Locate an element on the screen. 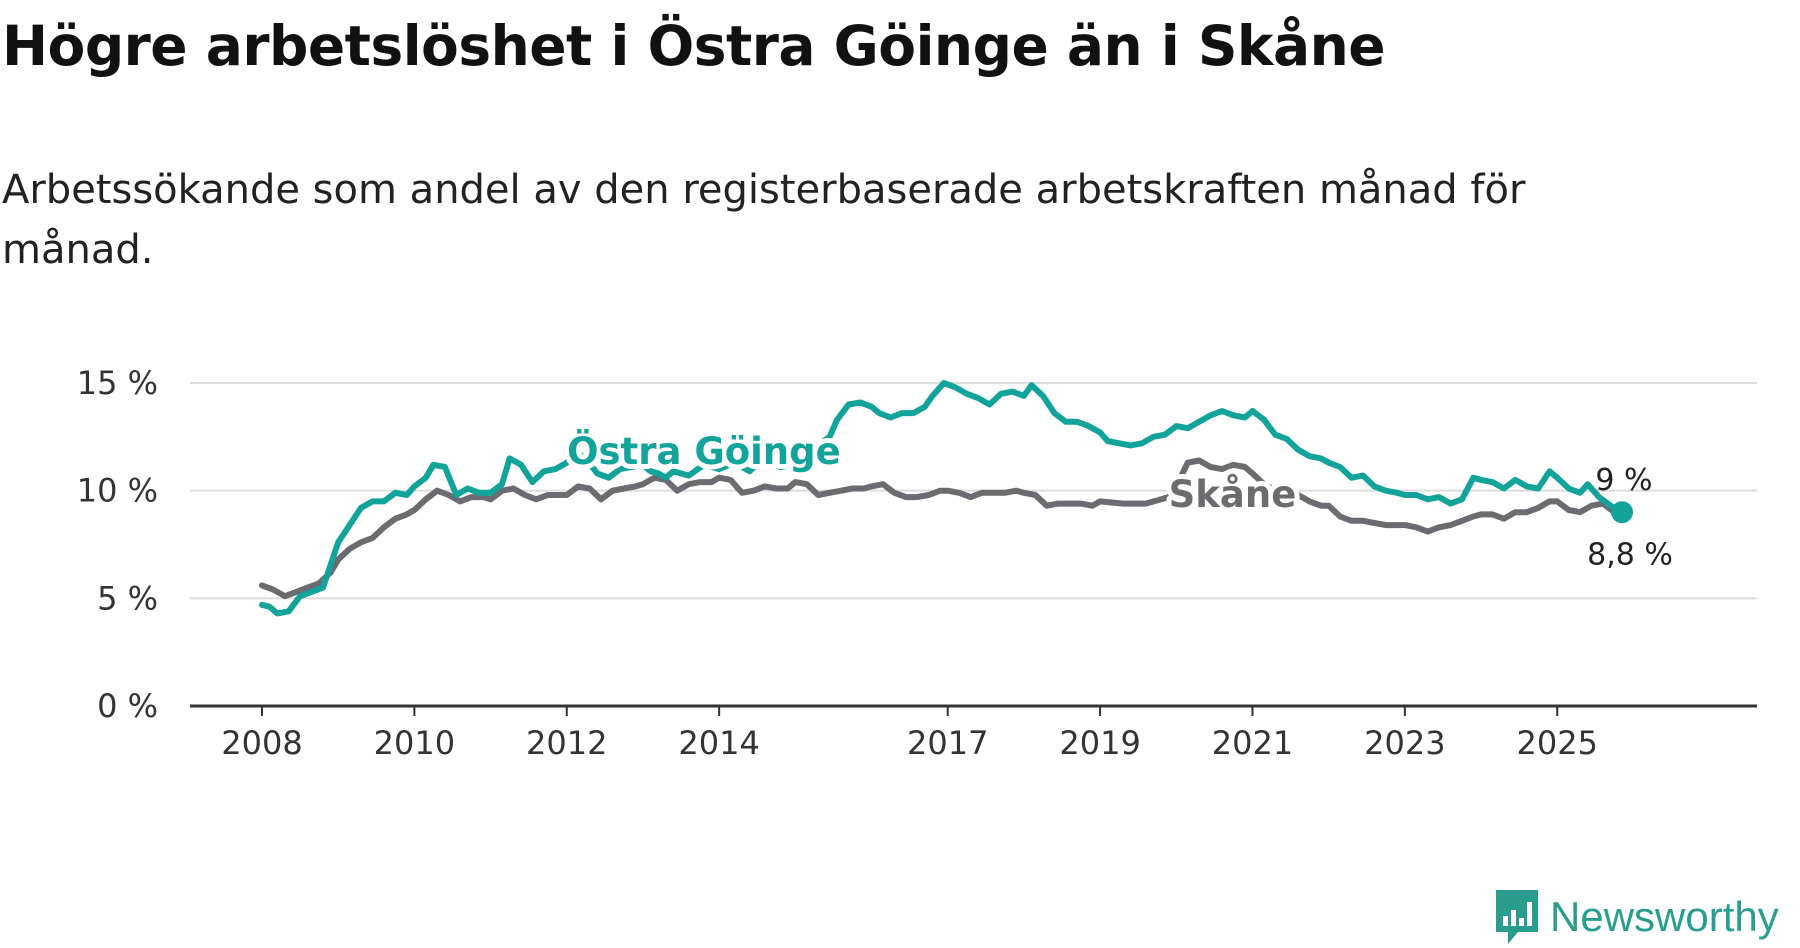 The height and width of the screenshot is (948, 1800). y-tick-label: 5 % is located at coordinates (127, 598).